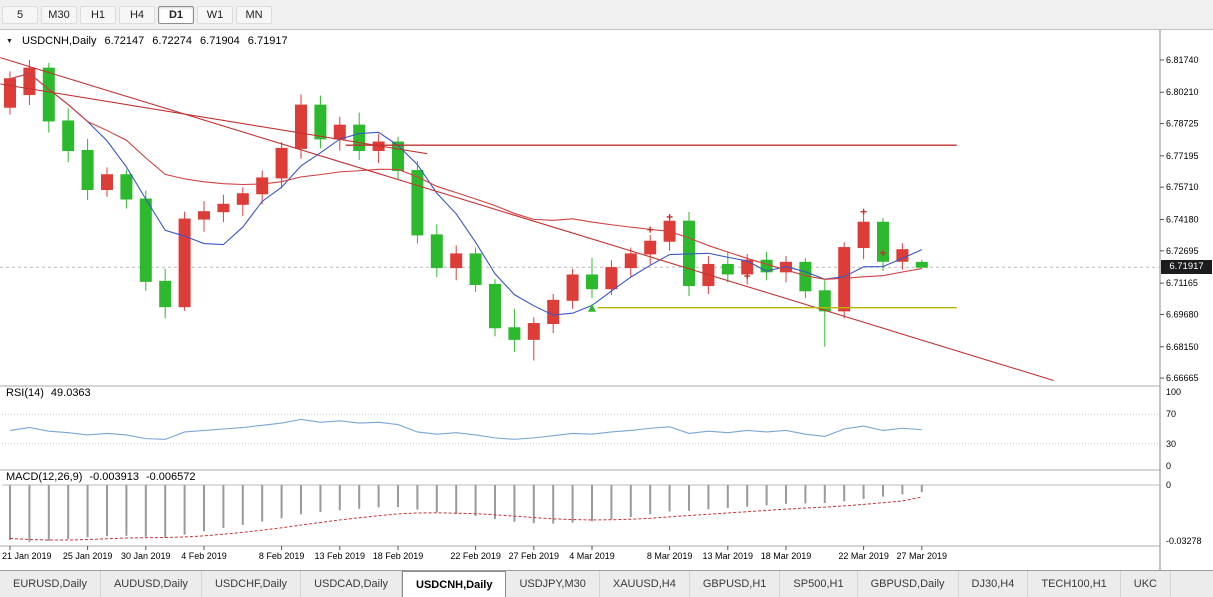 This screenshot has height=597, width=1213. Describe the element at coordinates (1173, 392) in the screenshot. I see `svg-text: 100` at that location.